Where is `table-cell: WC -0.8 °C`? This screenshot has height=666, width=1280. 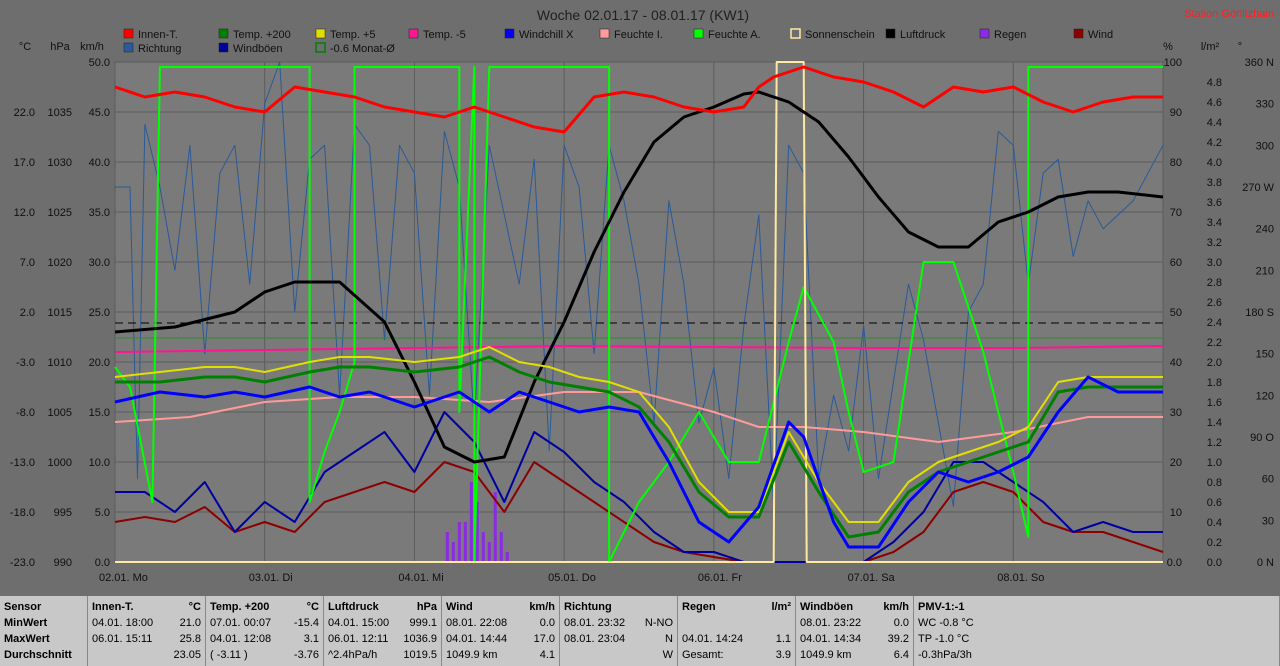 table-cell: WC -0.8 °C is located at coordinates (946, 623).